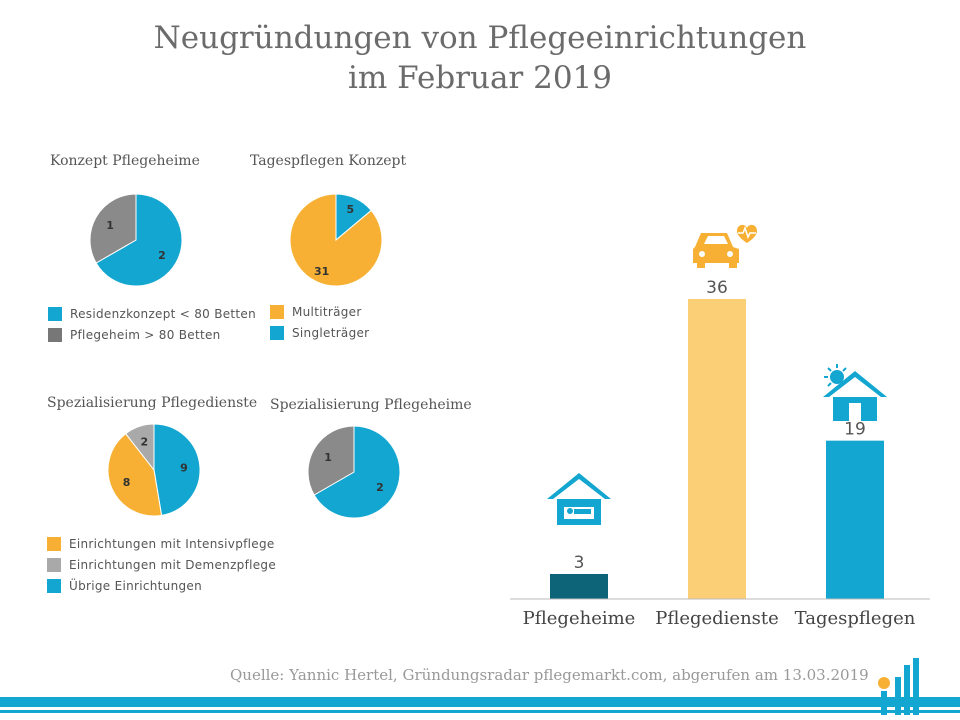  Describe the element at coordinates (327, 312) in the screenshot. I see `legend-label: Multiträger` at that location.